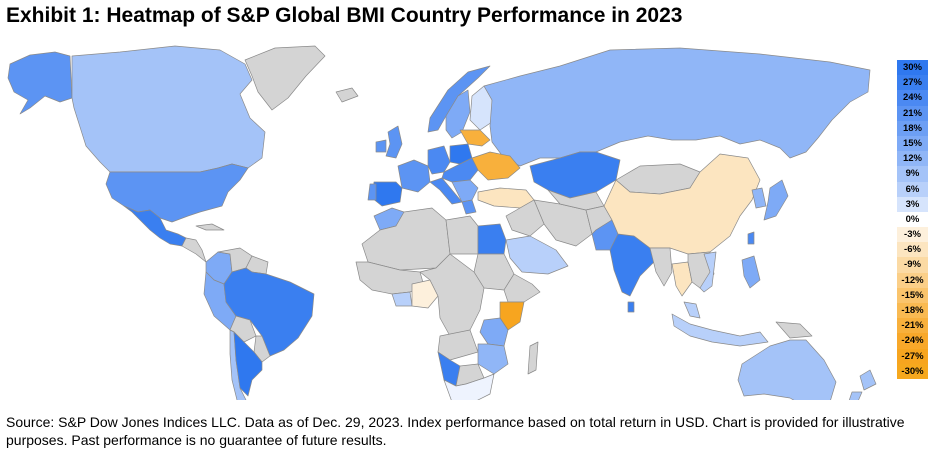 This screenshot has width=933, height=453. What do you see at coordinates (462, 235) in the screenshot?
I see `country-libya` at bounding box center [462, 235].